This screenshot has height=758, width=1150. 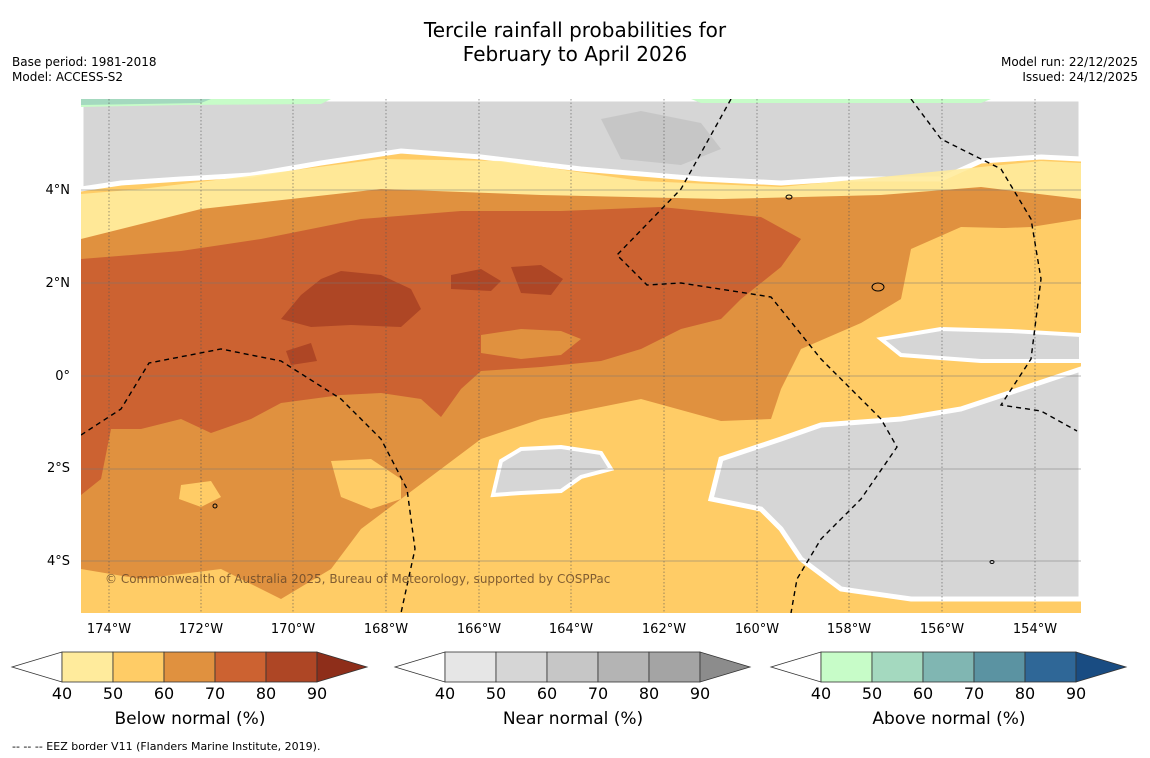 What do you see at coordinates (211, 591) in the screenshot?
I see `below-normal-50-patch-south` at bounding box center [211, 591].